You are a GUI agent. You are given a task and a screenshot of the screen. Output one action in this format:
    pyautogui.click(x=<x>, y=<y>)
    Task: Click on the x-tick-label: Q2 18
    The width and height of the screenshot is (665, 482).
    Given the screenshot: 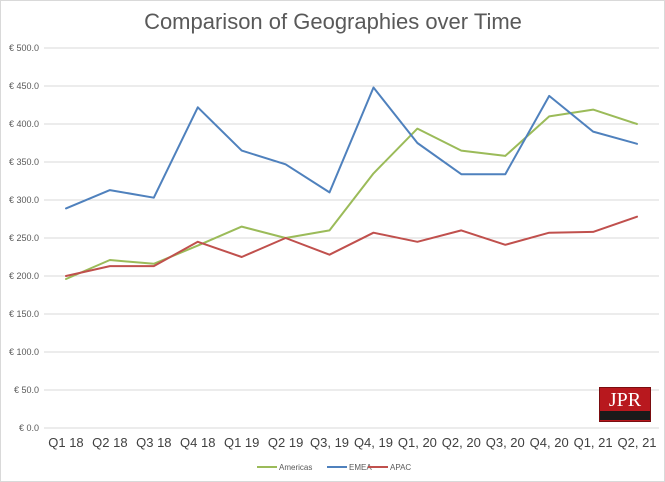 What is the action you would take?
    pyautogui.click(x=109, y=442)
    